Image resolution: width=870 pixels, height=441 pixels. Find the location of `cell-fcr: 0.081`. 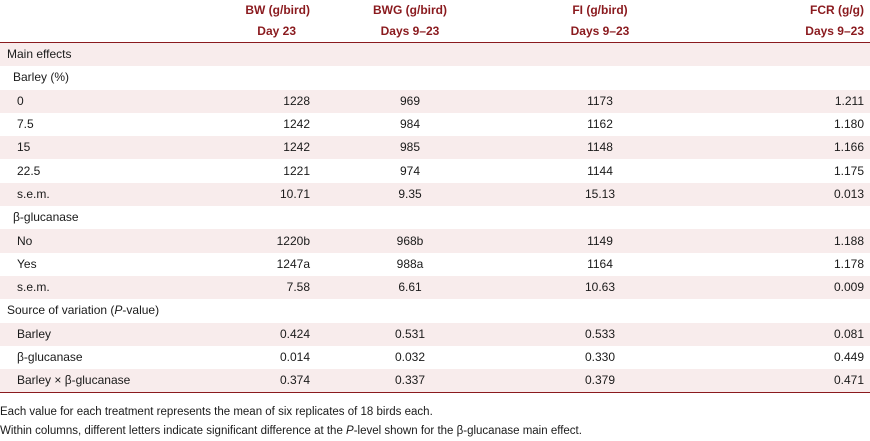

cell-fcr: 0.081 is located at coordinates (780, 334).